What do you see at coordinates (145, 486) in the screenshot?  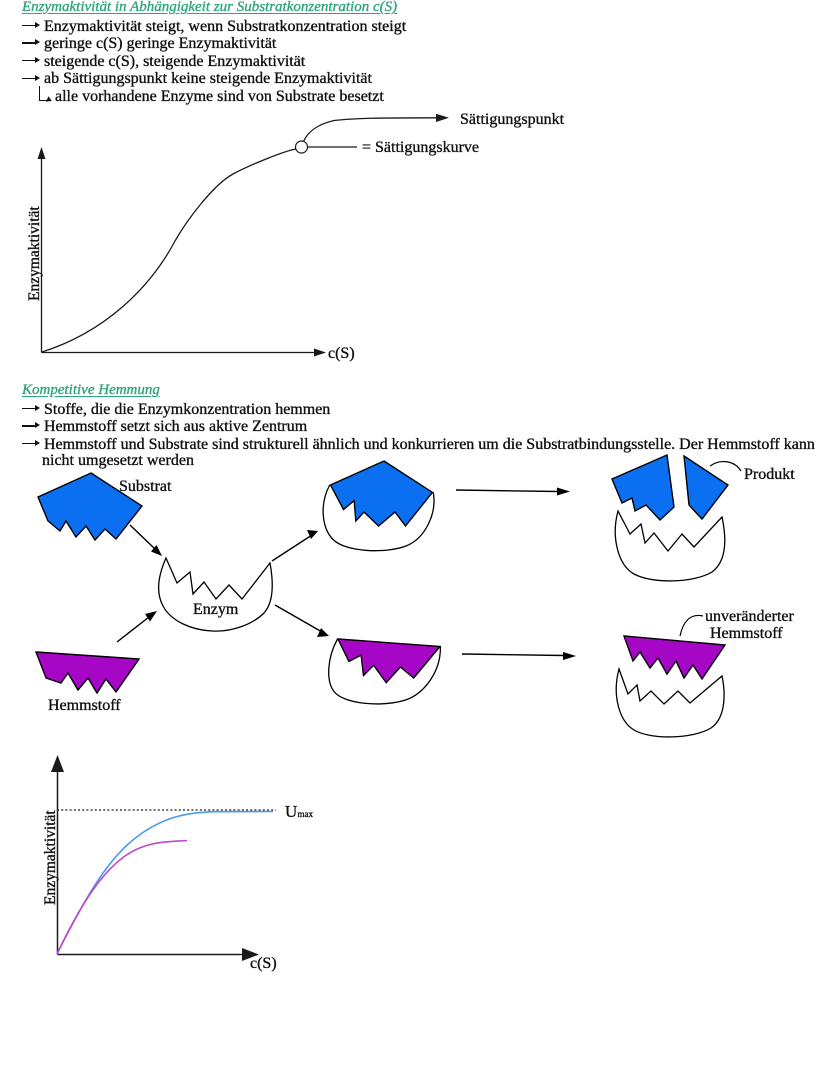 I see `svg-text: Substrat` at bounding box center [145, 486].